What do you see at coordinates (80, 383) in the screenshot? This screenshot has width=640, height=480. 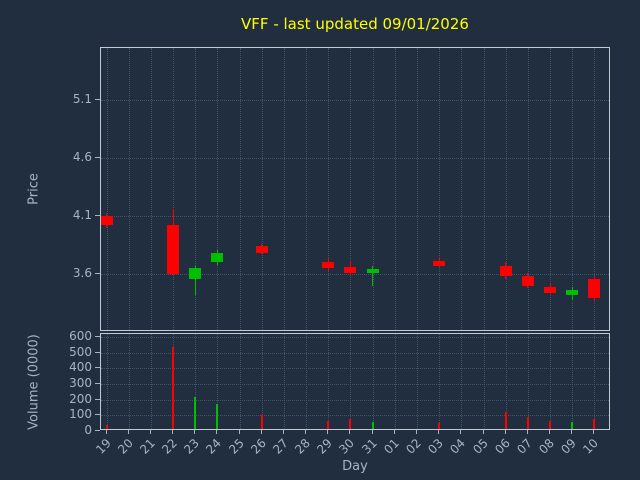 I see `y-tick-label: 300` at bounding box center [80, 383].